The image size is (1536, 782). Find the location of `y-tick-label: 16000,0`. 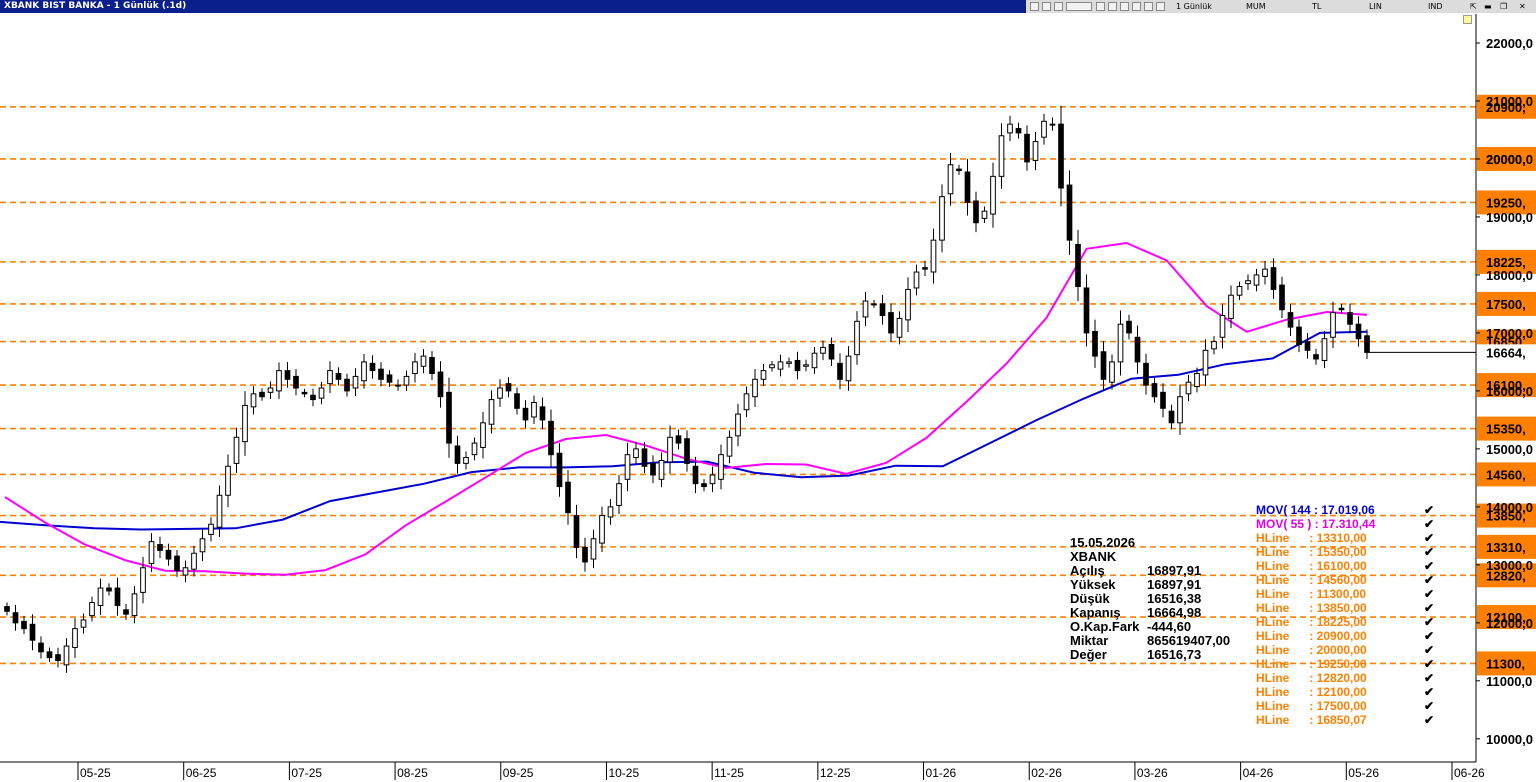

y-tick-label: 16000,0 is located at coordinates (1509, 391).